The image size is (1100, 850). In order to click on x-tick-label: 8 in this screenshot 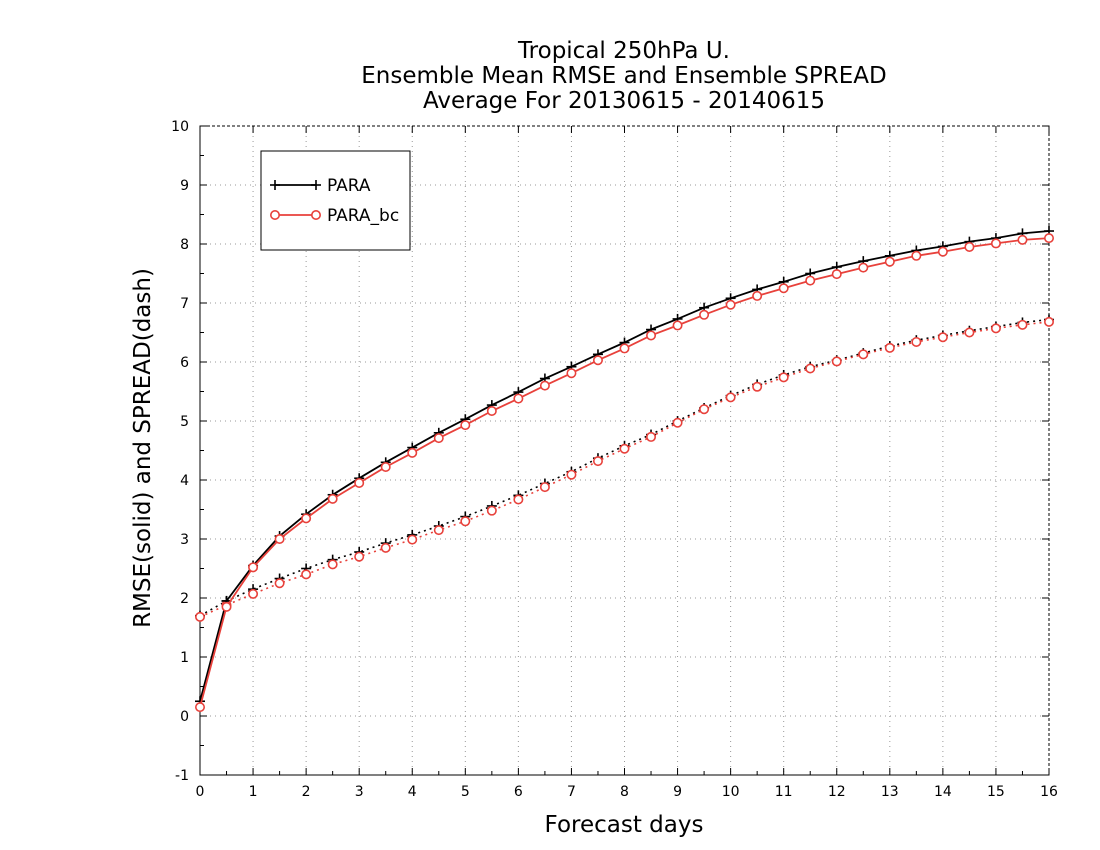, I will do `click(624, 792)`.